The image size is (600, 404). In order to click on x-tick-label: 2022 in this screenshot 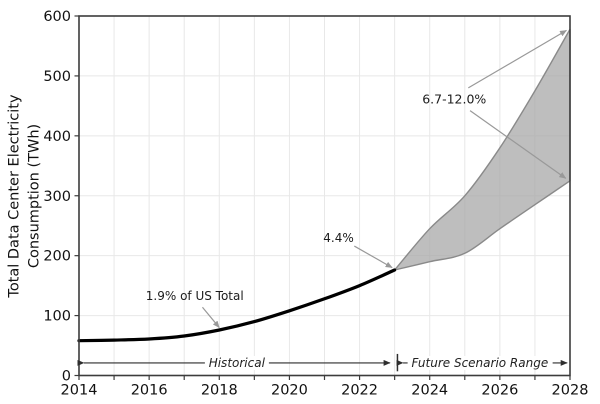, I will do `click(359, 391)`.